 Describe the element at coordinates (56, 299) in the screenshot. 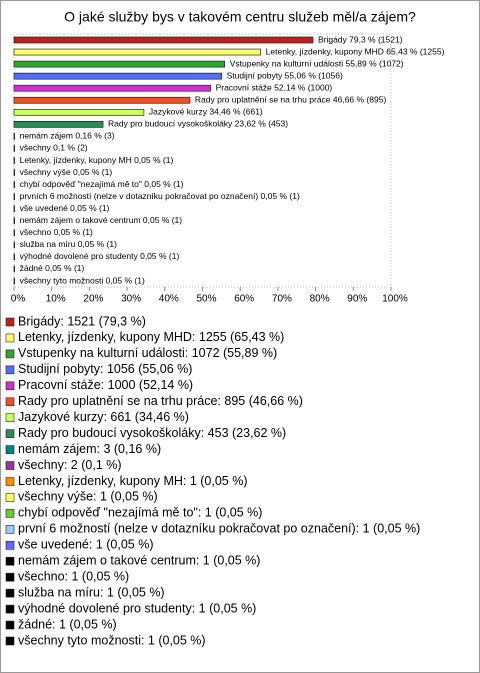

I see `x-tick-label: 10%` at that location.